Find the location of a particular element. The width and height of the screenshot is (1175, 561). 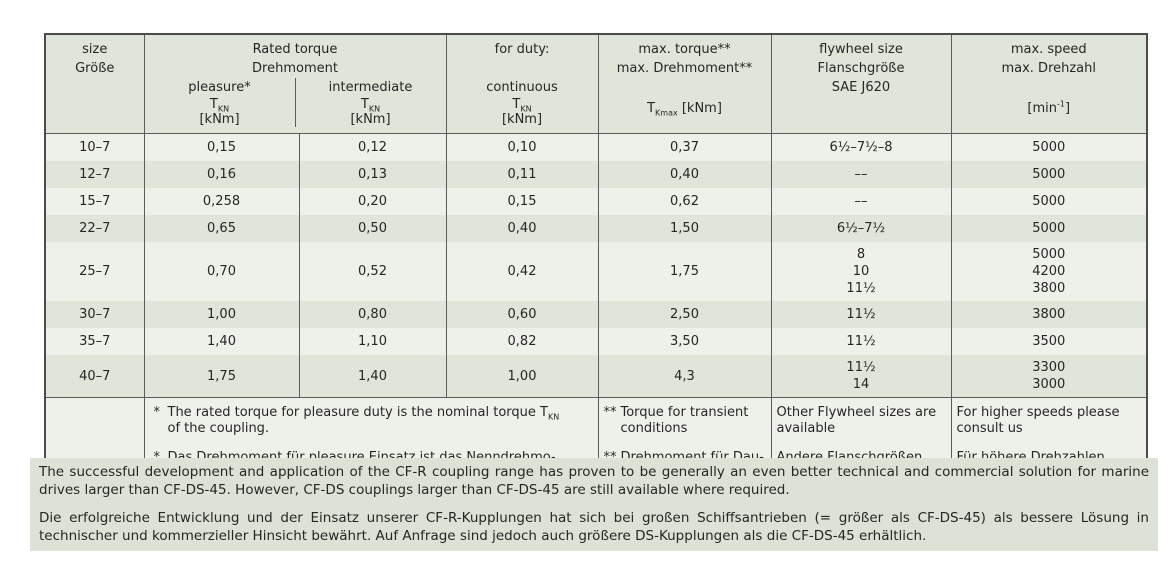

cell-continuous: 0,11 is located at coordinates (521, 174).